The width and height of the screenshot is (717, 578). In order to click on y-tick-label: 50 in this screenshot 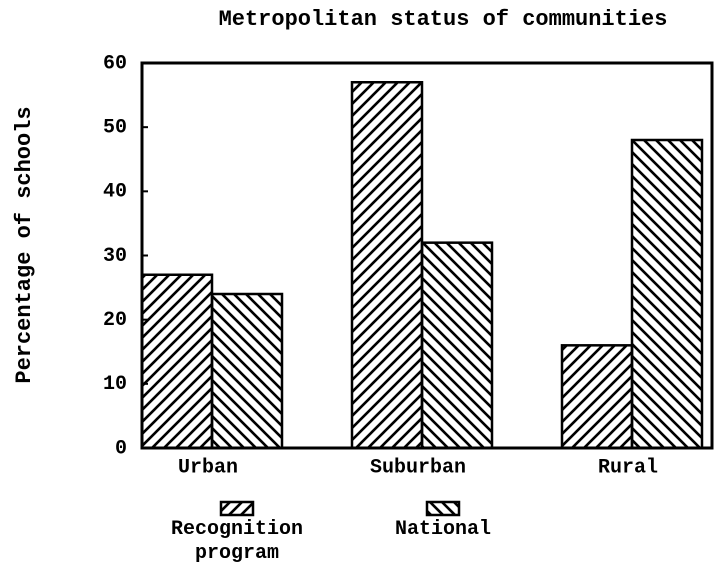, I will do `click(115, 127)`.